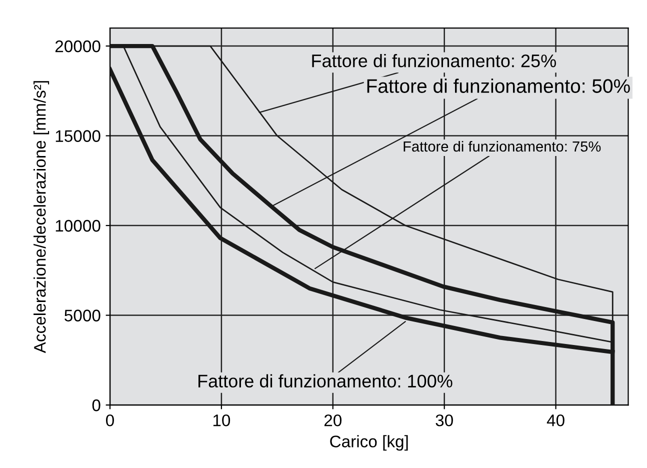 This screenshot has width=647, height=468. I want to click on y-tick-label: 5000, so click(82, 316).